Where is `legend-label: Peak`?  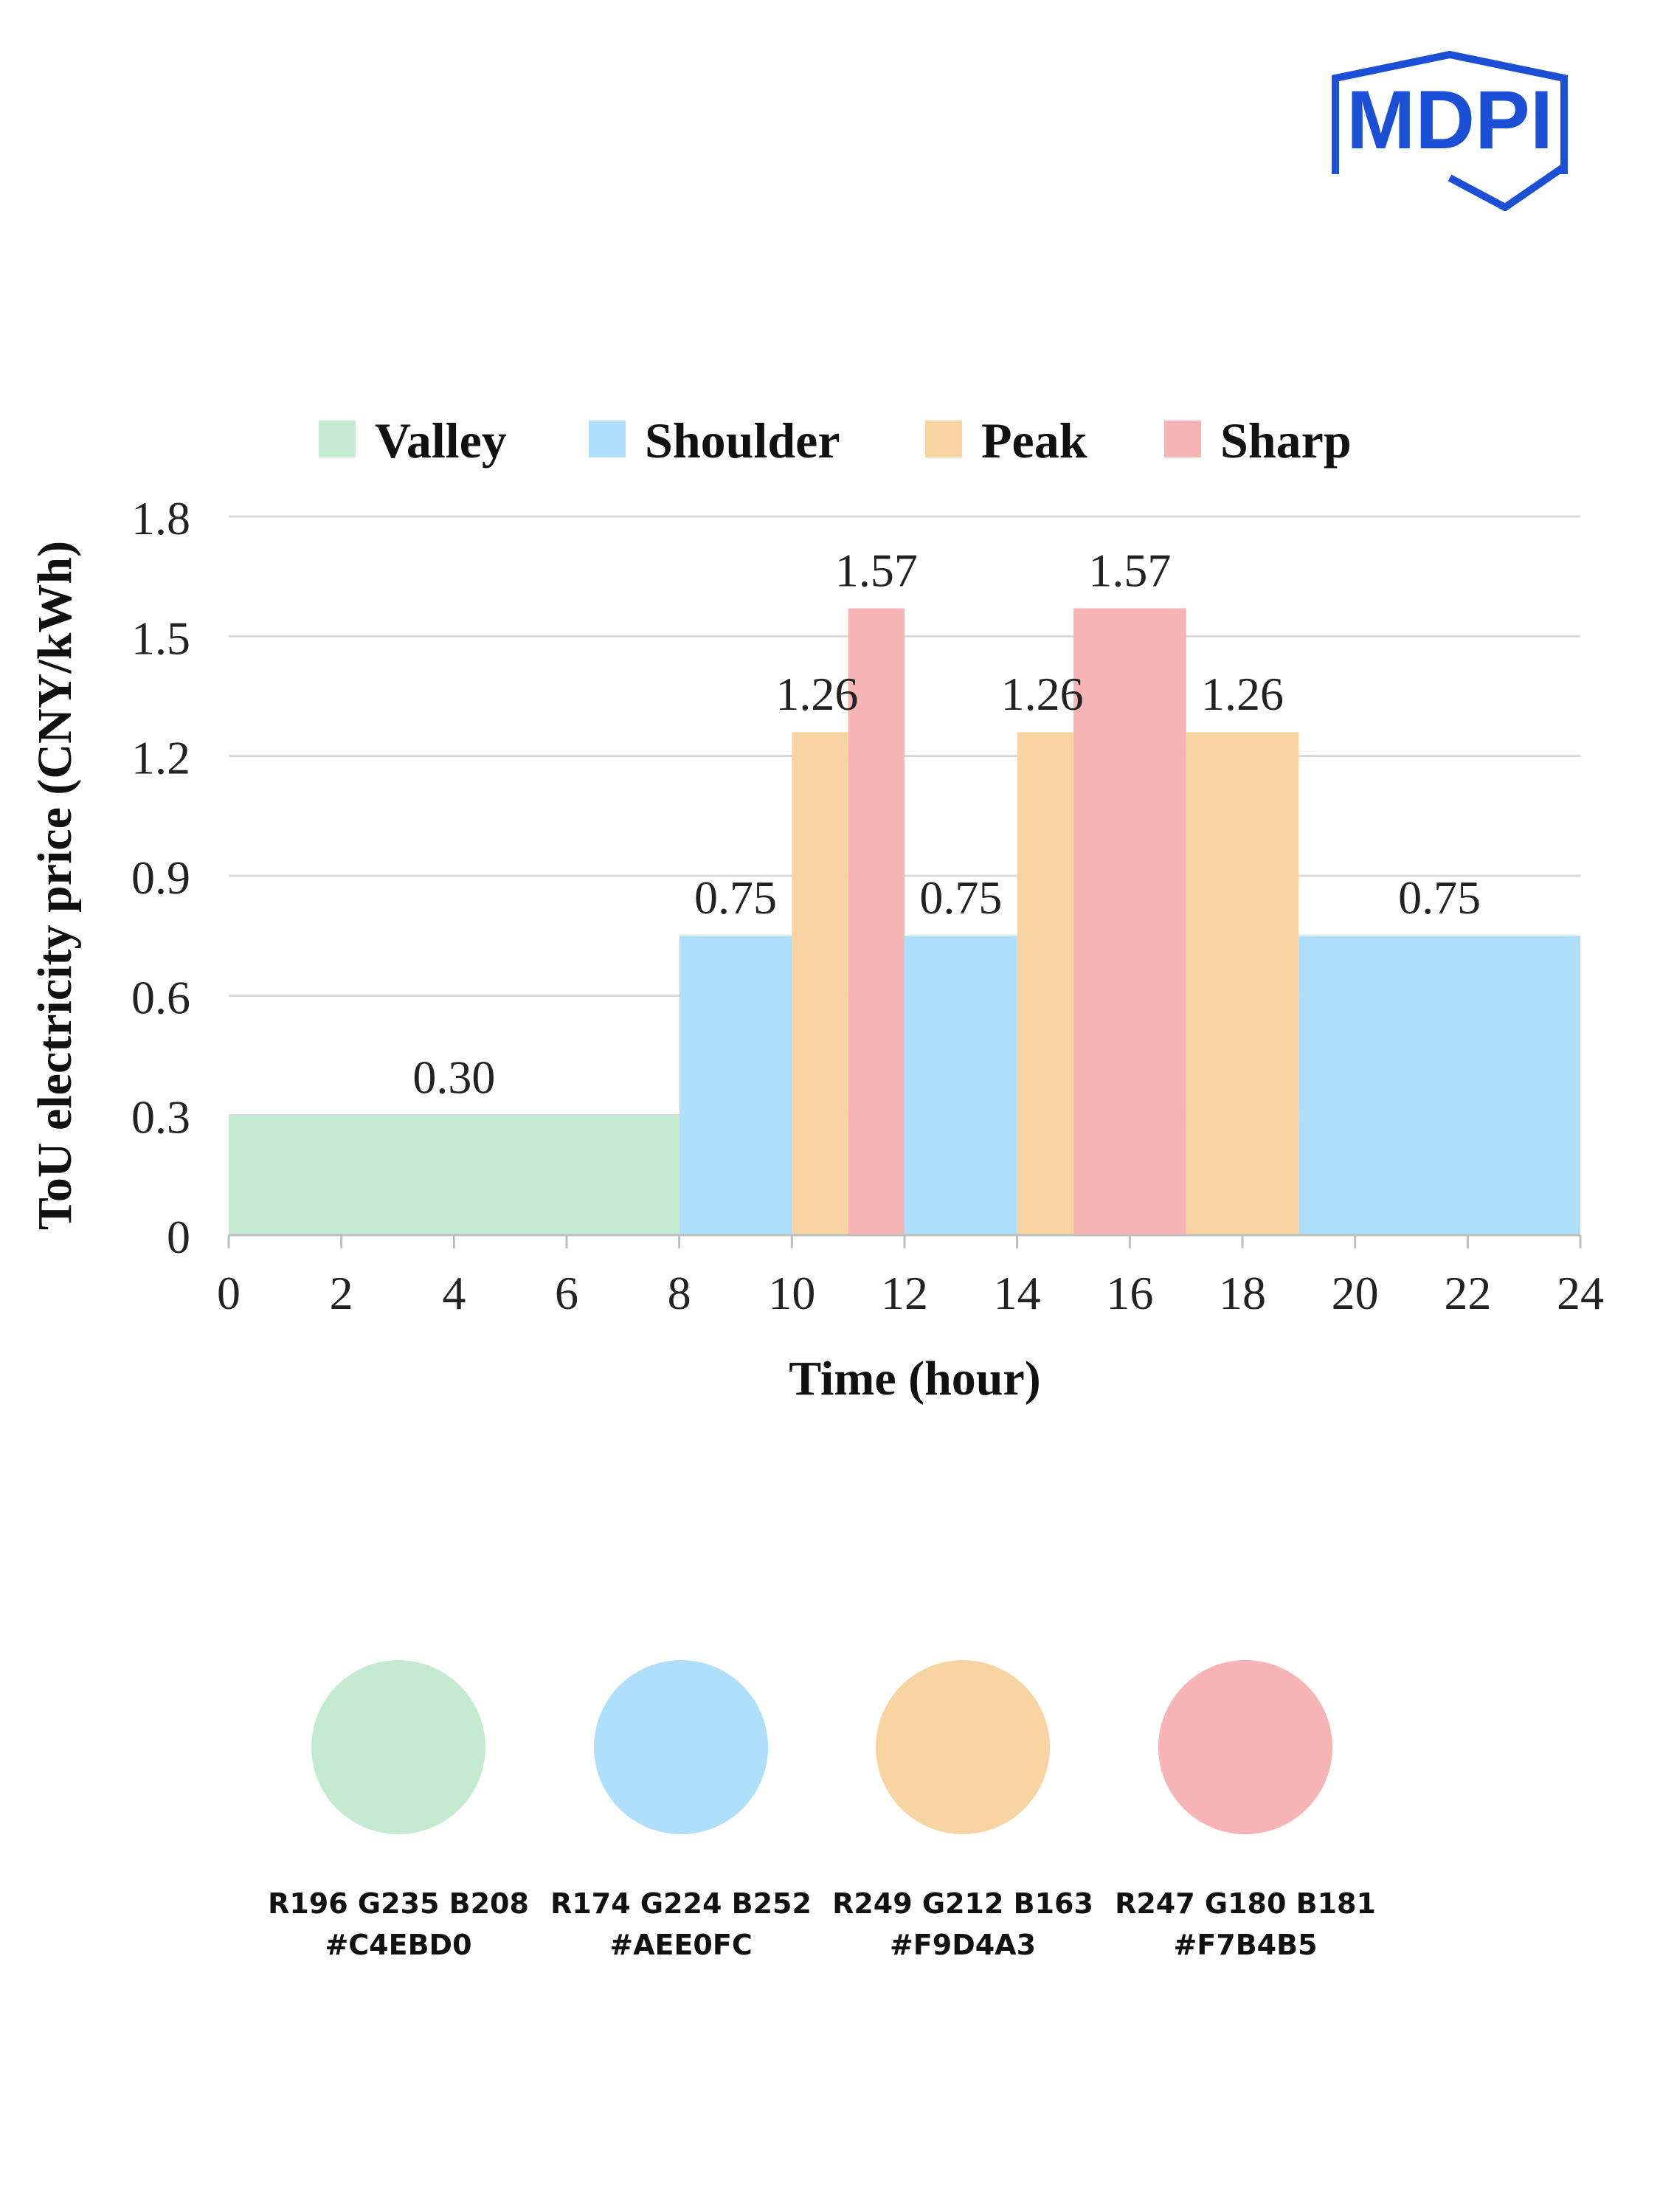 legend-label: Peak is located at coordinates (1034, 440).